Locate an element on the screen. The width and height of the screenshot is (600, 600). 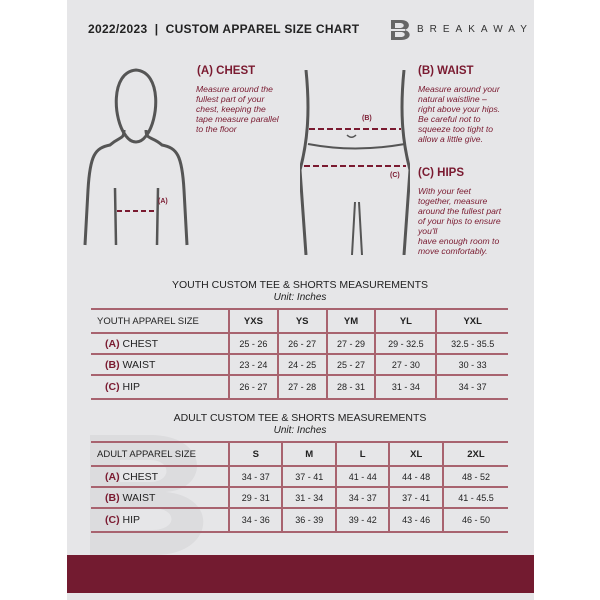
cell: 24 - 25 is located at coordinates (301, 364).